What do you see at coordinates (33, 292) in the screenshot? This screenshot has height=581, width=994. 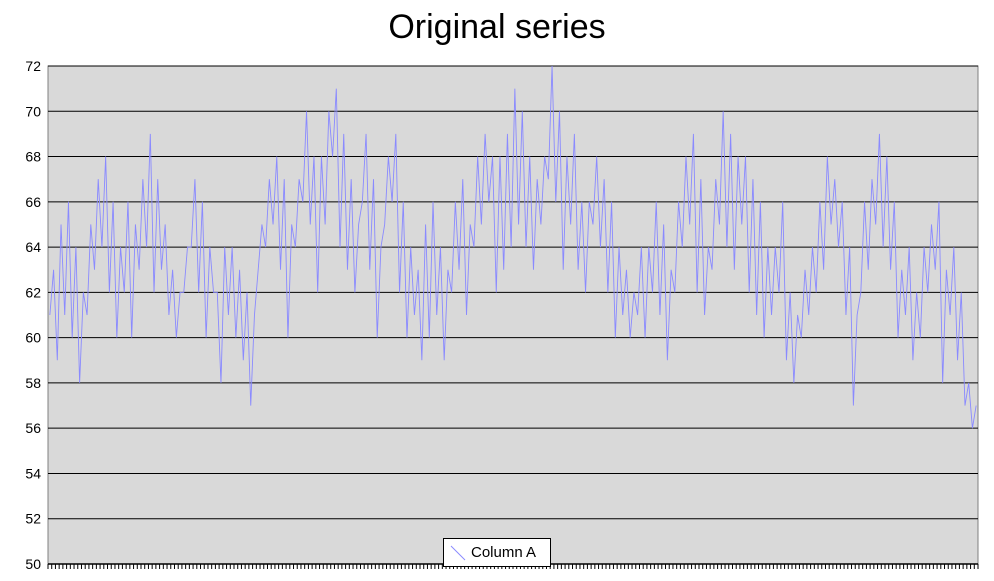 I see `y-tick-label: 62` at bounding box center [33, 292].